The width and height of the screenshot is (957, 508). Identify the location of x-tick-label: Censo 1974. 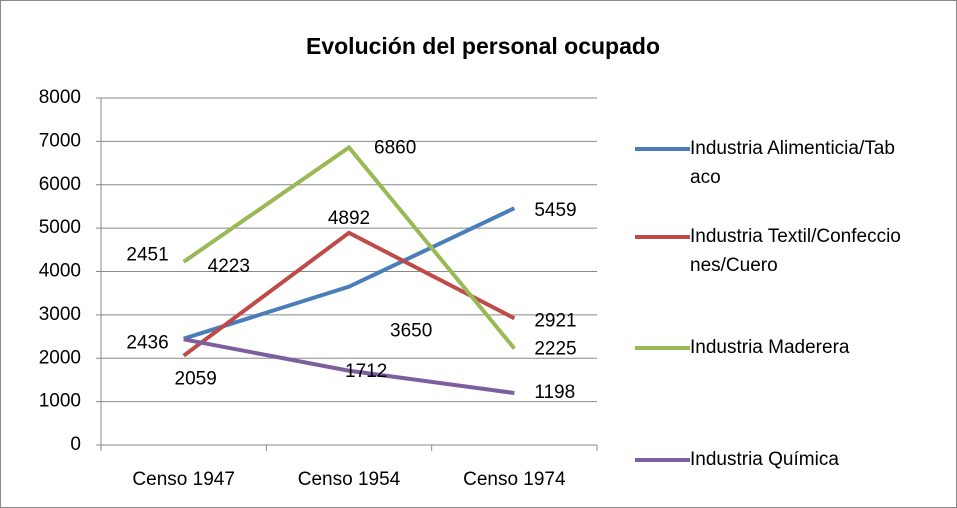
(514, 479).